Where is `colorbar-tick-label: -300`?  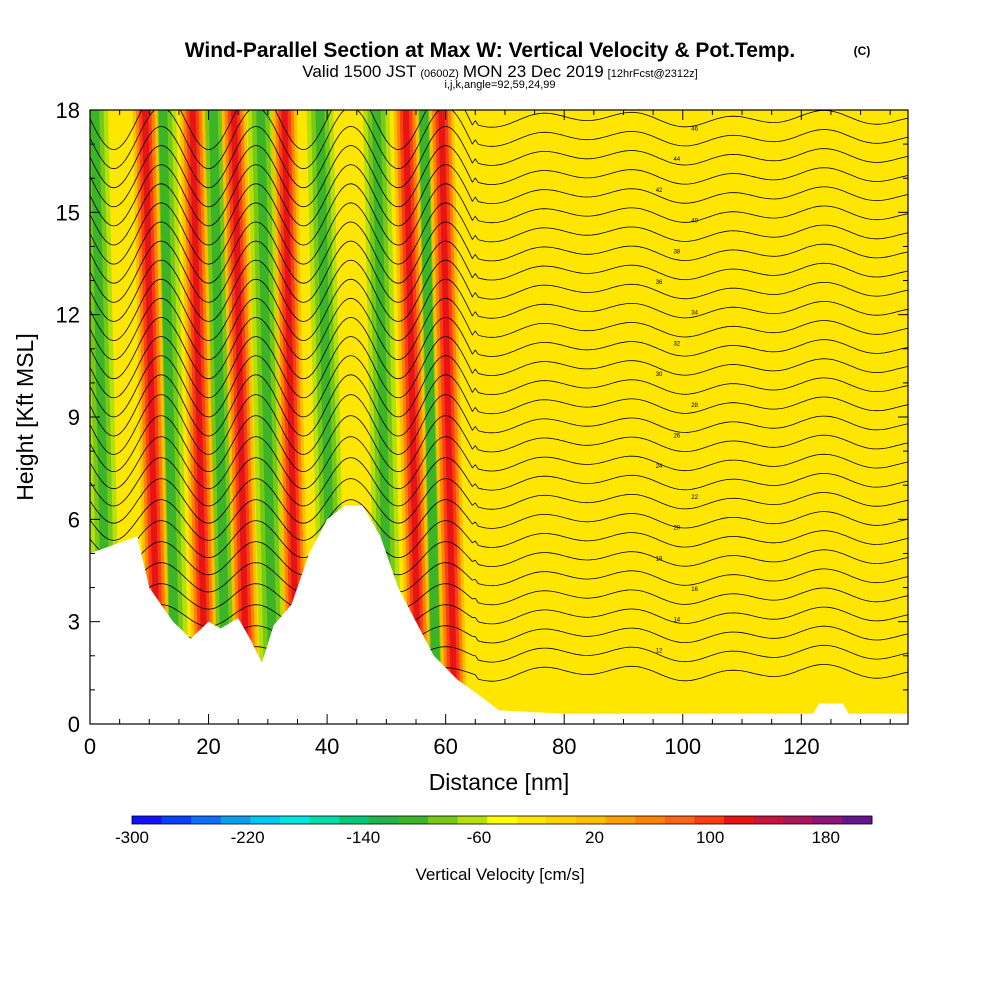
colorbar-tick-label: -300 is located at coordinates (132, 837).